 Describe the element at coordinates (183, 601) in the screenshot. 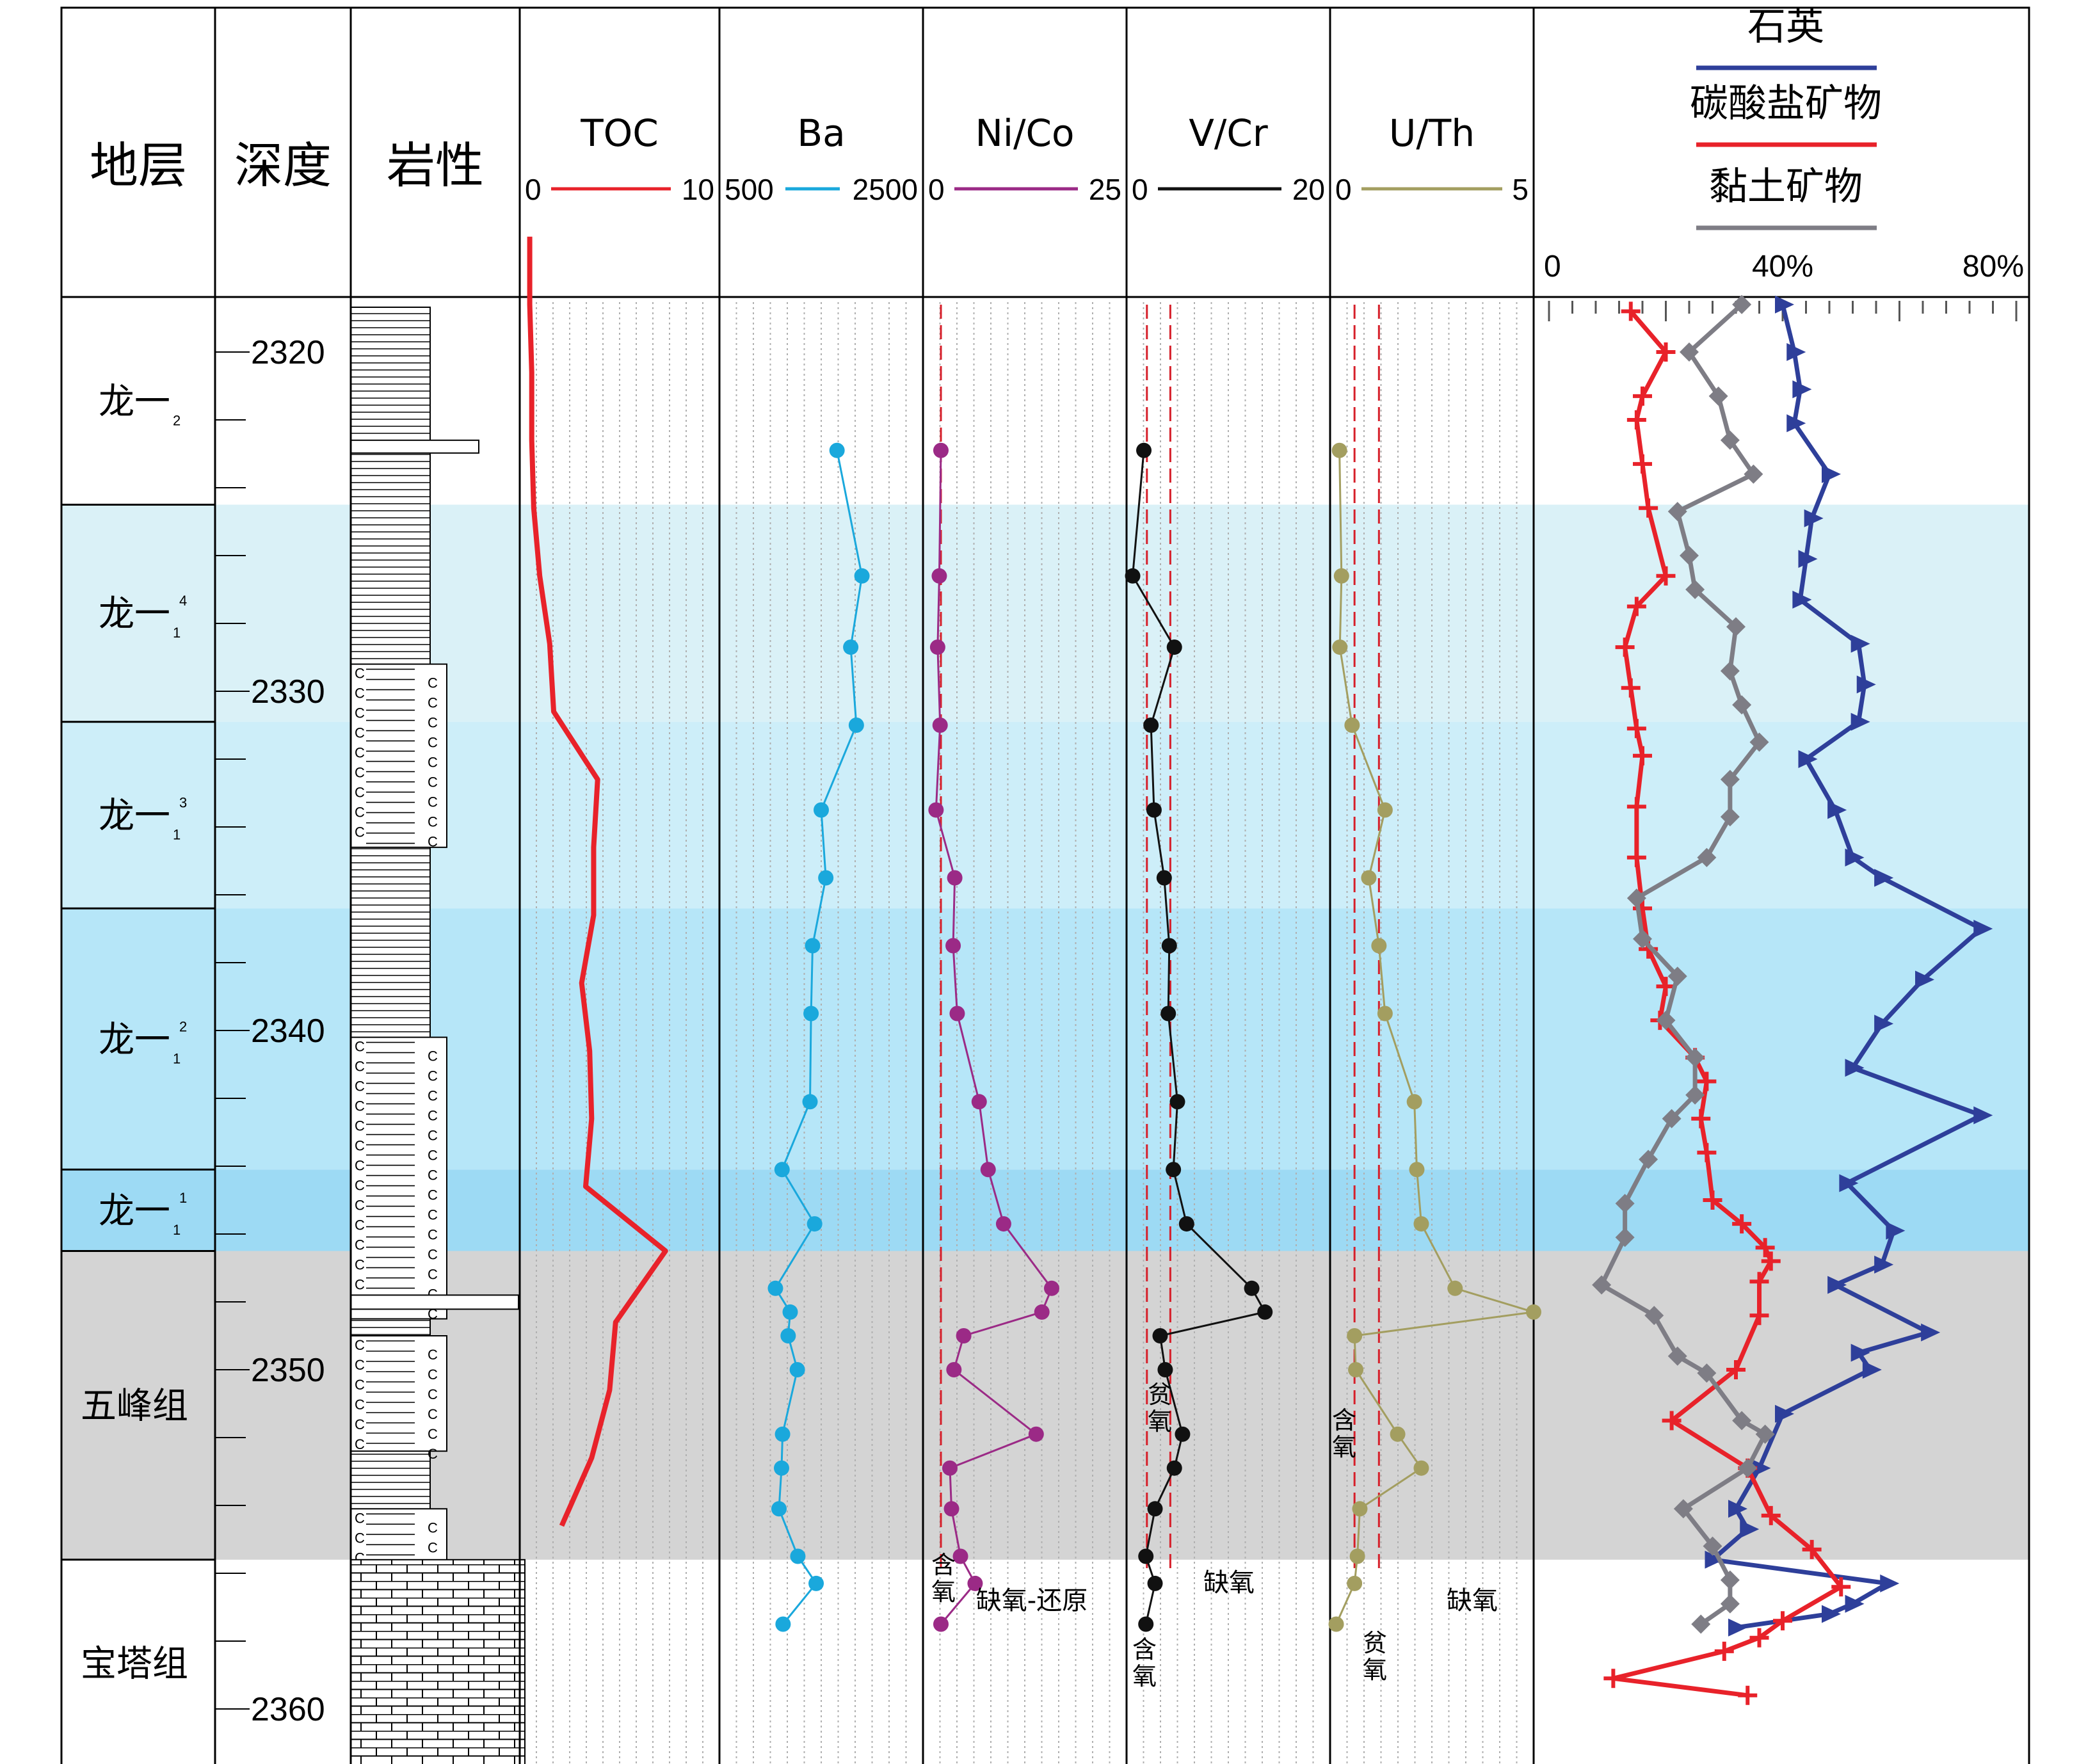

I see `strata-sup: 4` at that location.